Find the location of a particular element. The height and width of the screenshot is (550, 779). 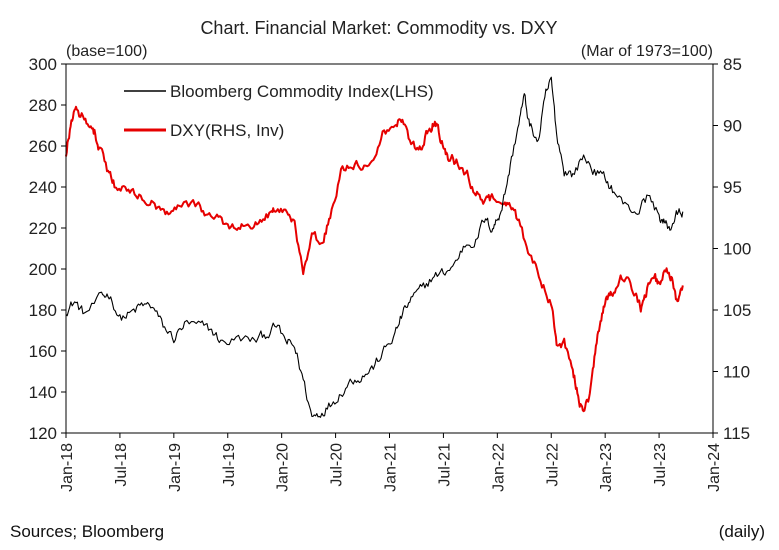

legend-dxy-label: DXY(RHS, Inv) is located at coordinates (227, 130).